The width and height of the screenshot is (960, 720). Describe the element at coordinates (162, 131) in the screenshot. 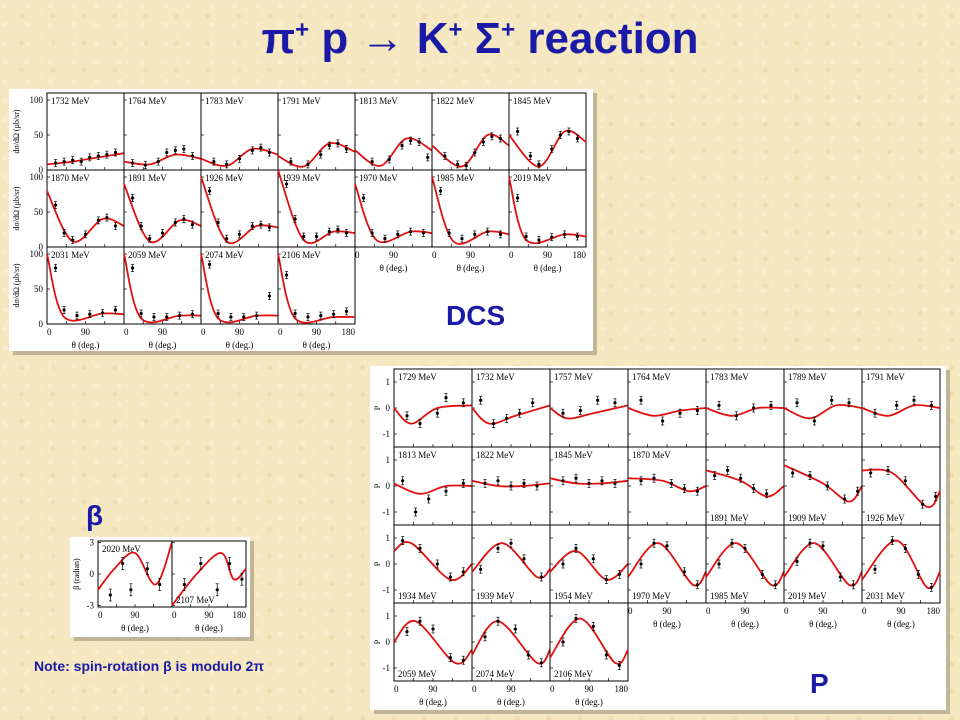

I see `chart-panel: 1764 MeV` at that location.